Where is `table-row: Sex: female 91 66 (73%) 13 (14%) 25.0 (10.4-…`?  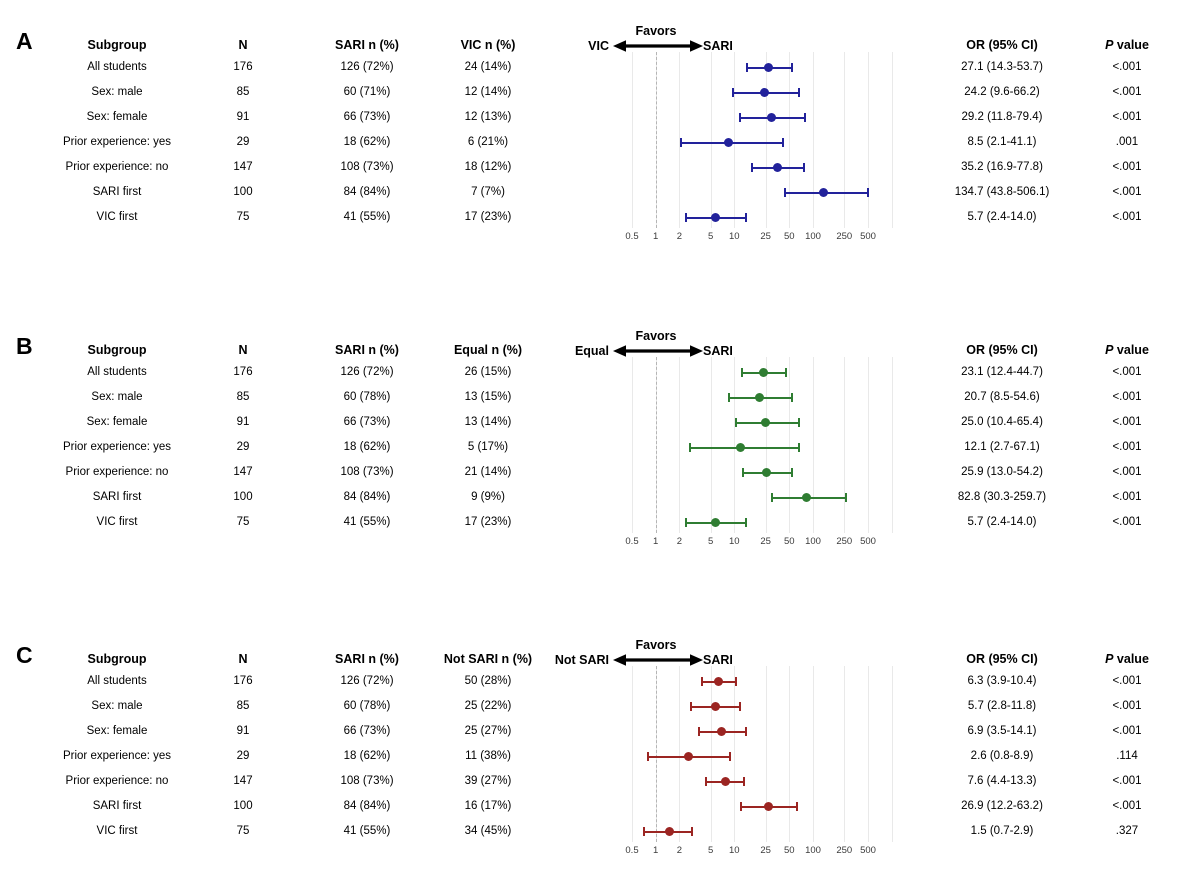 table-row: Sex: female 91 66 (73%) 13 (14%) 25.0 (10.4-… is located at coordinates (597, 422).